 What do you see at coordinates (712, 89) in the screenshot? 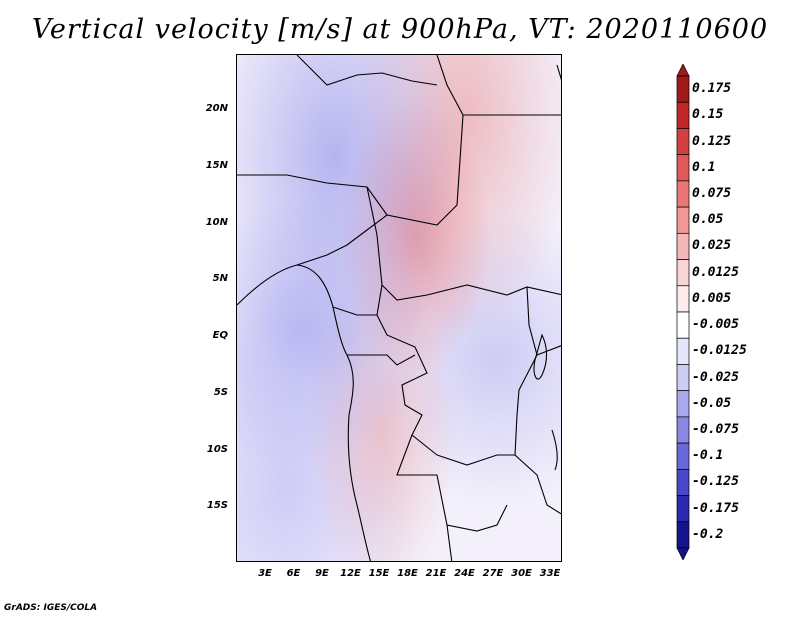
I see `colorbar-label: 0.175` at bounding box center [712, 89].